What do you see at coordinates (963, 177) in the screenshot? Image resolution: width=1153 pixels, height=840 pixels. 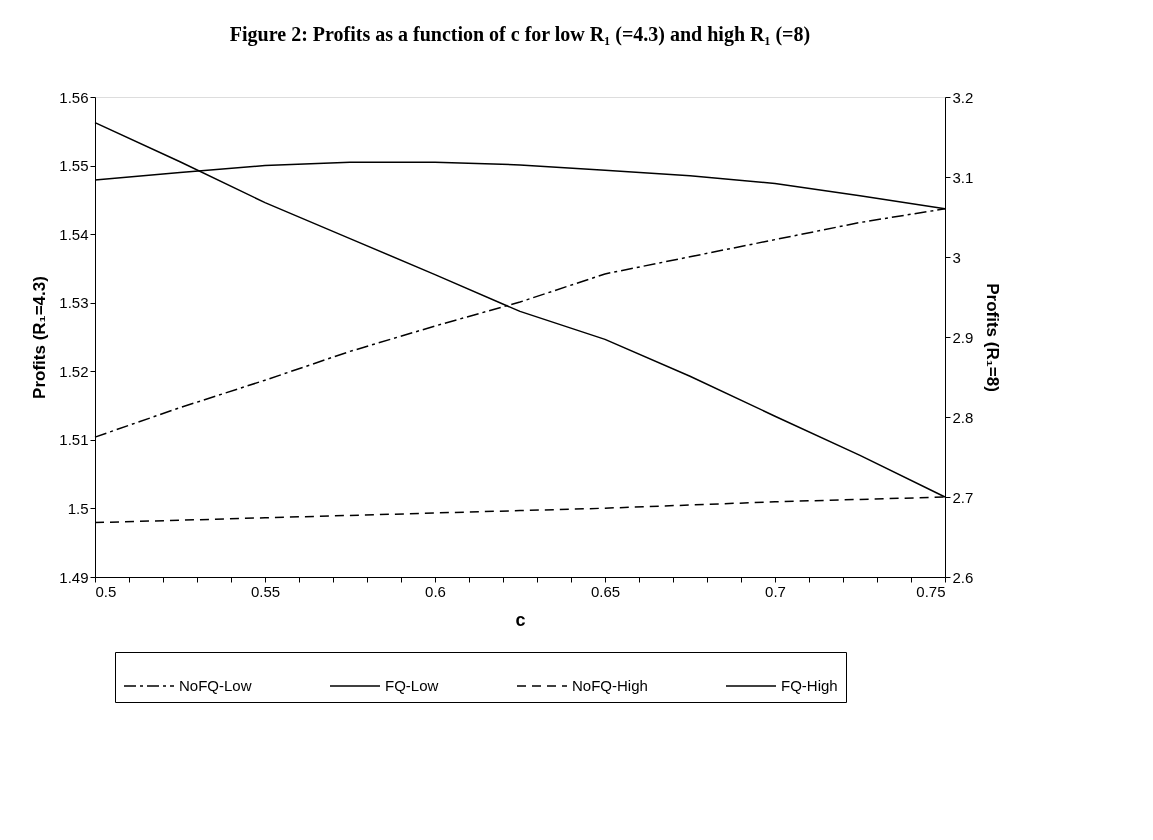 I see `y2-tick-label: 3.1` at bounding box center [963, 177].